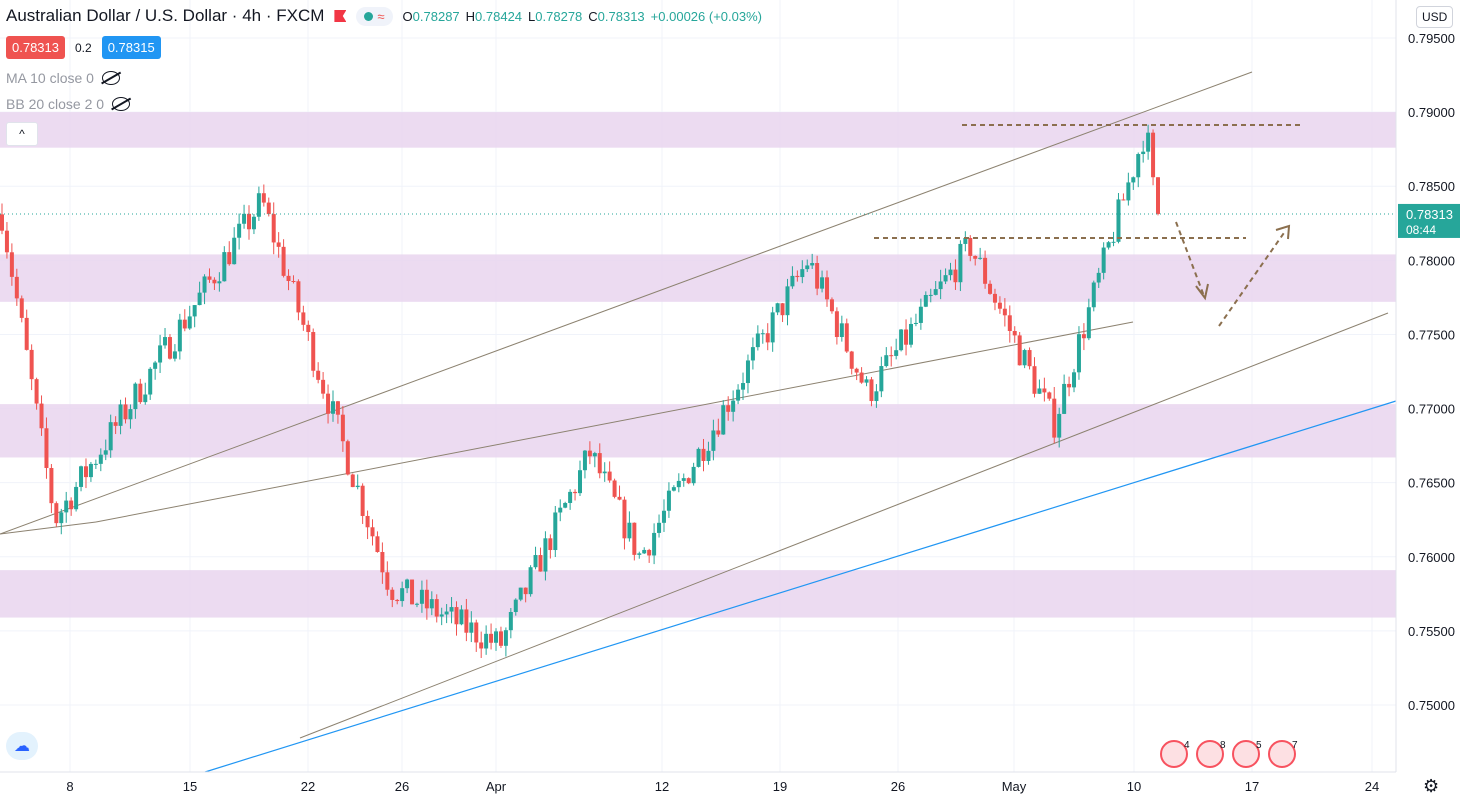 The image size is (1460, 800). What do you see at coordinates (35, 47) in the screenshot?
I see `sell-price-button: 0.78313` at bounding box center [35, 47].